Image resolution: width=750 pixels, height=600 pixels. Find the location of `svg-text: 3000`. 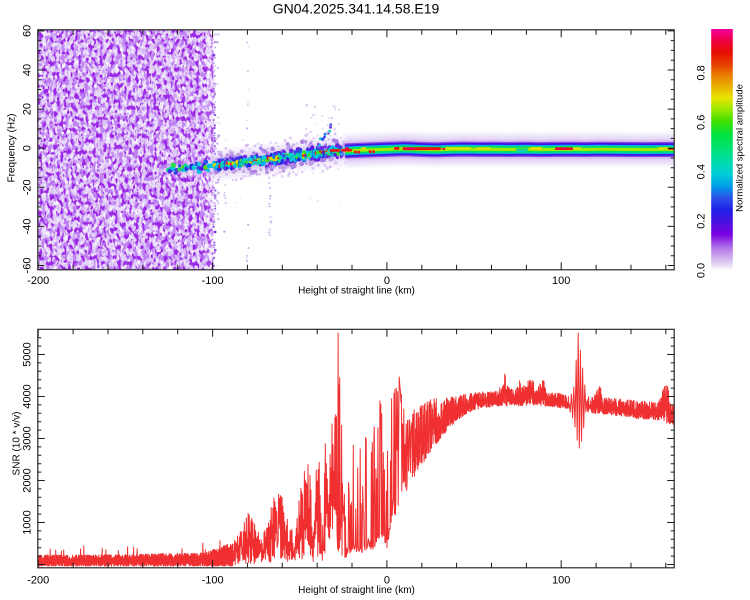

svg-text: 3000 is located at coordinates (28, 438).